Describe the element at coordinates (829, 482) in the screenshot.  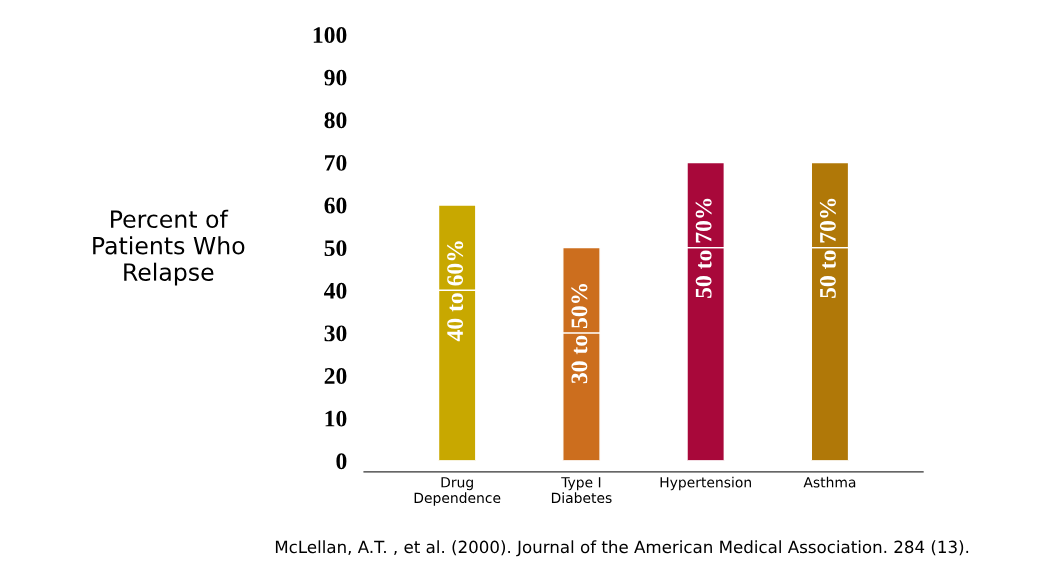
I see `x-tick-label: Asthma` at that location.